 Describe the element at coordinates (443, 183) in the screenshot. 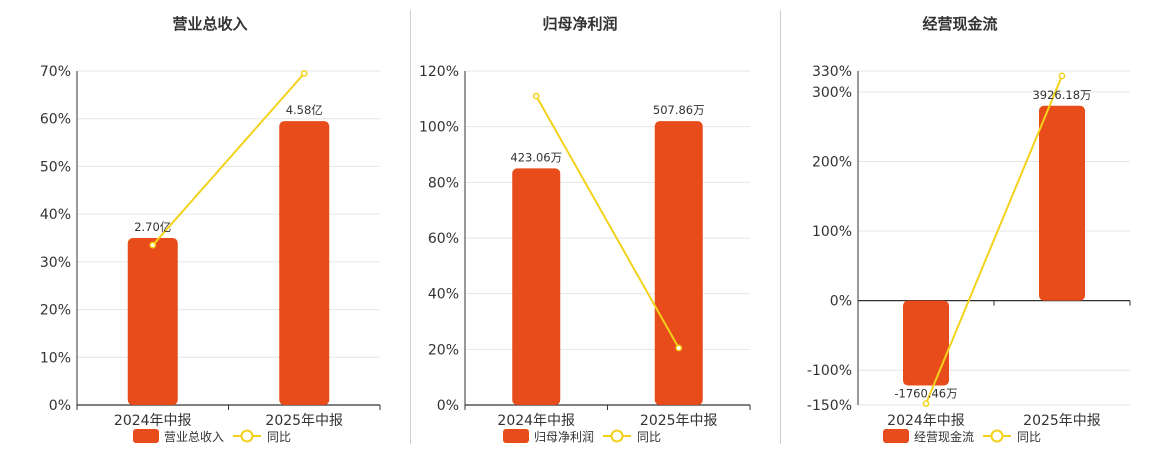

I see `y-tick-label: 80%` at that location.